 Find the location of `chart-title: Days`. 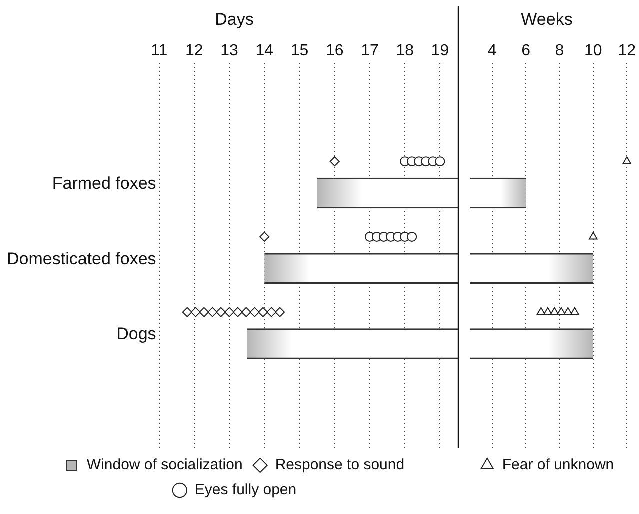

chart-title: Days is located at coordinates (234, 19).